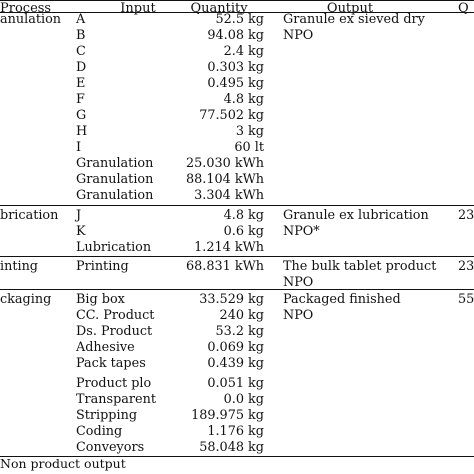 Image resolution: width=474 pixels, height=474 pixels. What do you see at coordinates (243, 51) in the screenshot?
I see `quantity-cell: 2.4 kg` at bounding box center [243, 51].